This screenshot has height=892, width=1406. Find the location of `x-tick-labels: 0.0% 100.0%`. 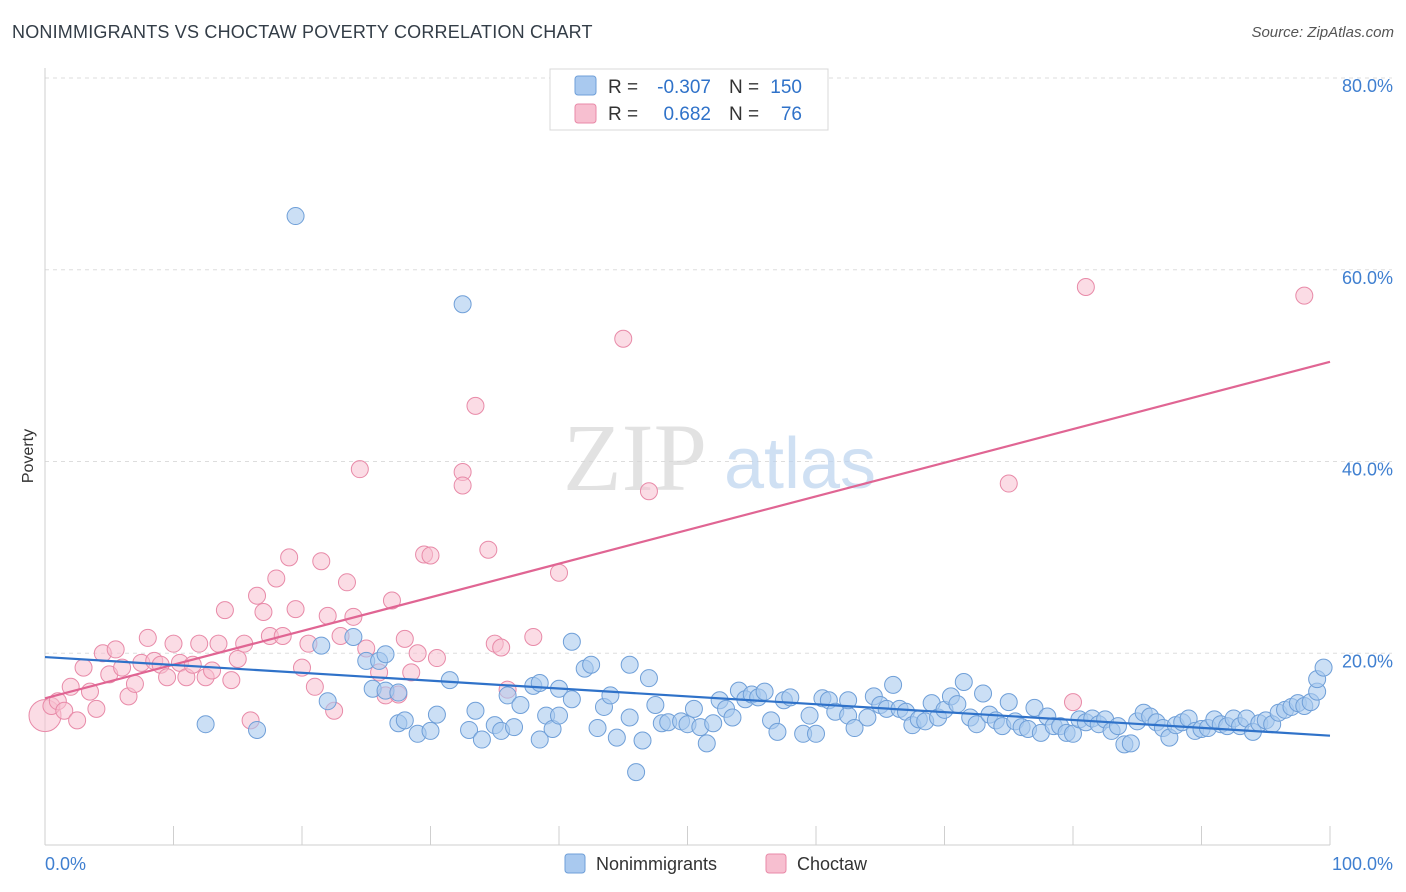

x-tick-labels: 0.0% 100.0% is located at coordinates (719, 864).